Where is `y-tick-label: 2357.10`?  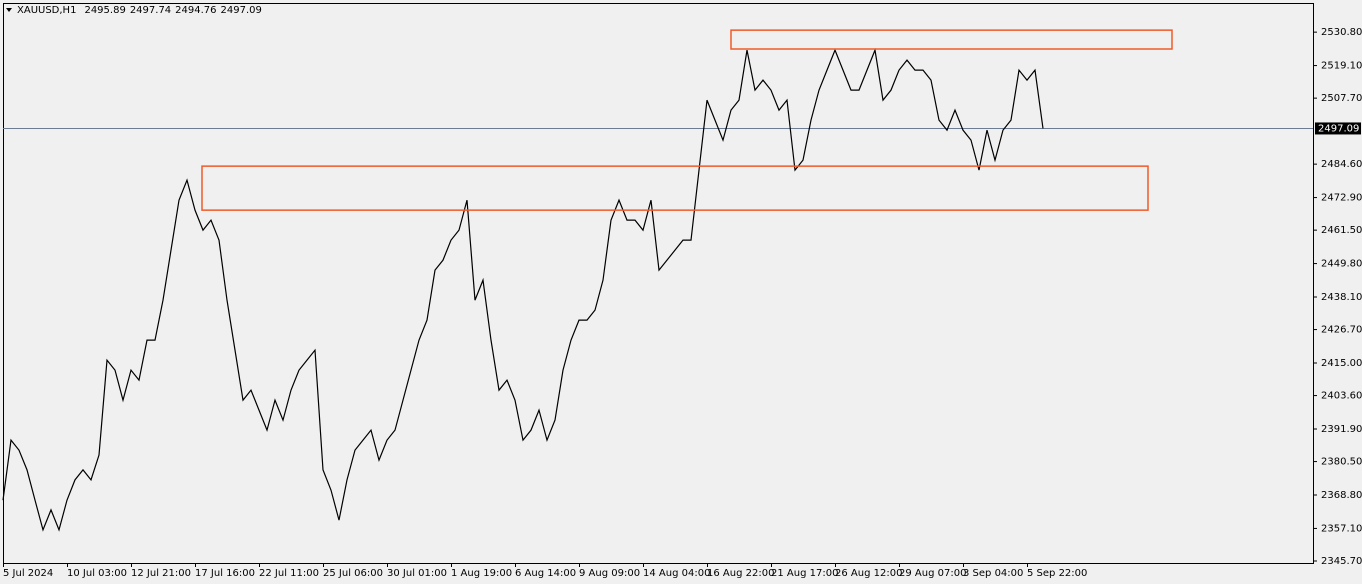 y-tick-label: 2357.10 is located at coordinates (1341, 528).